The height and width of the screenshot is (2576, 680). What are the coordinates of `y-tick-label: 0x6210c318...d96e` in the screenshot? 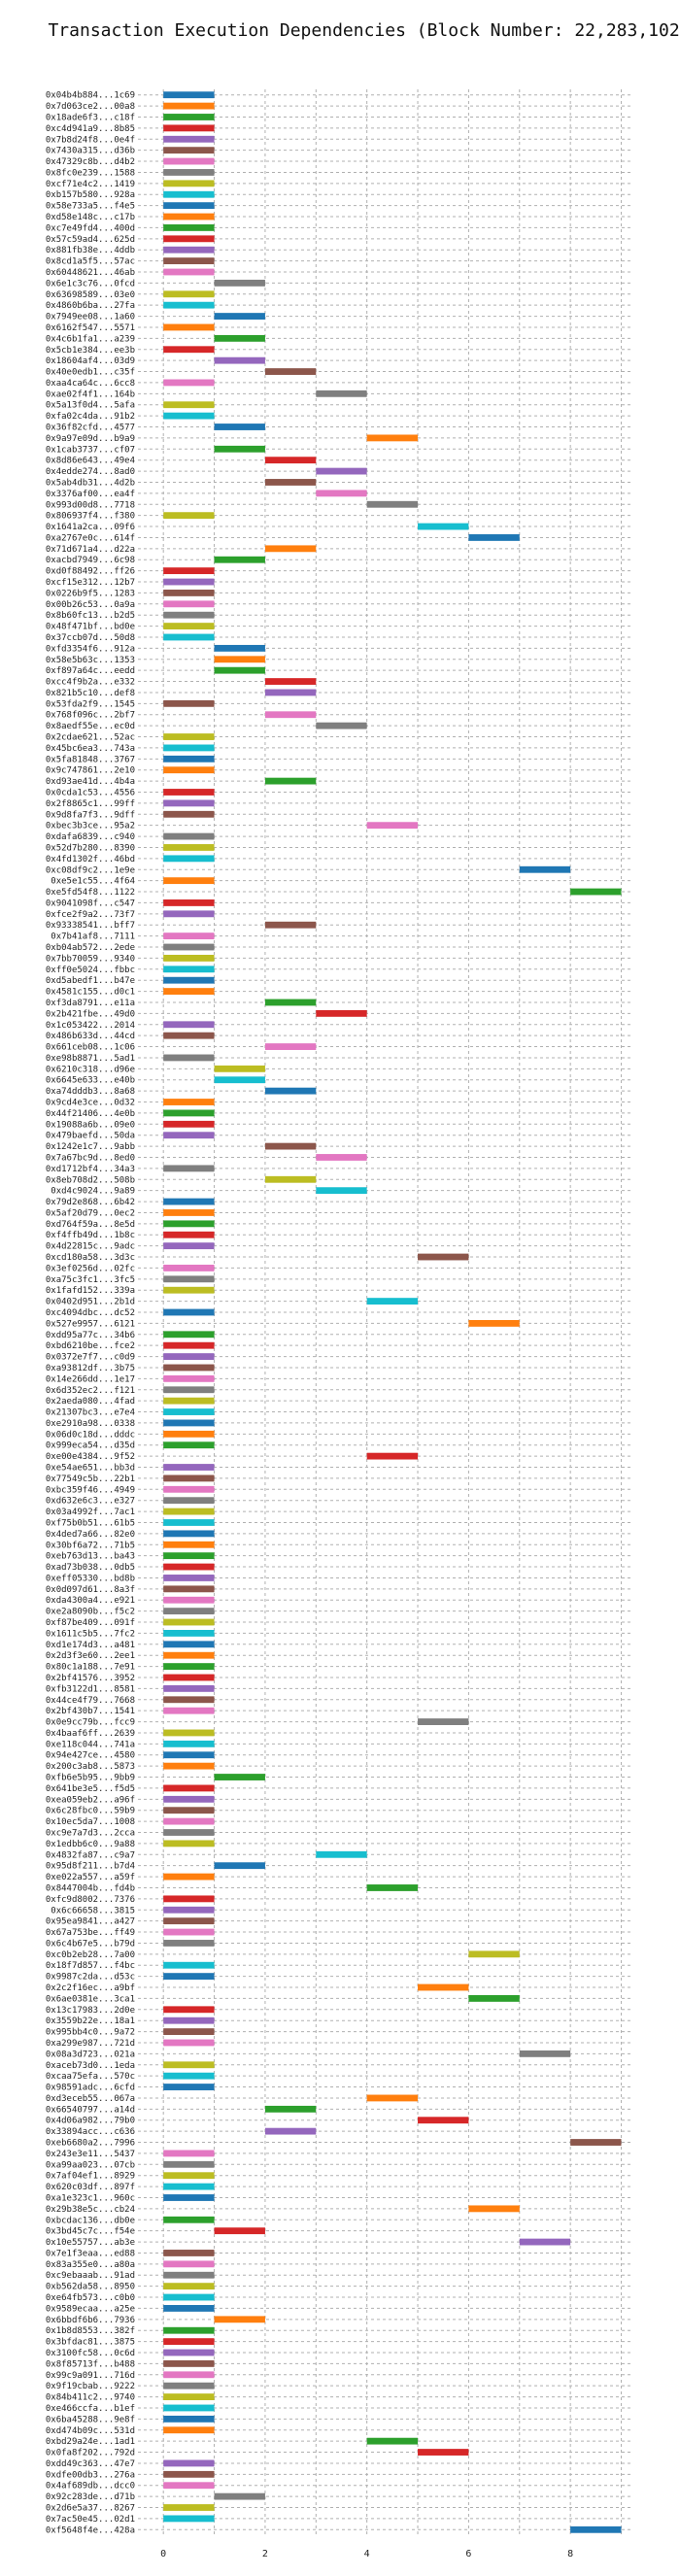 It's located at (90, 1069).